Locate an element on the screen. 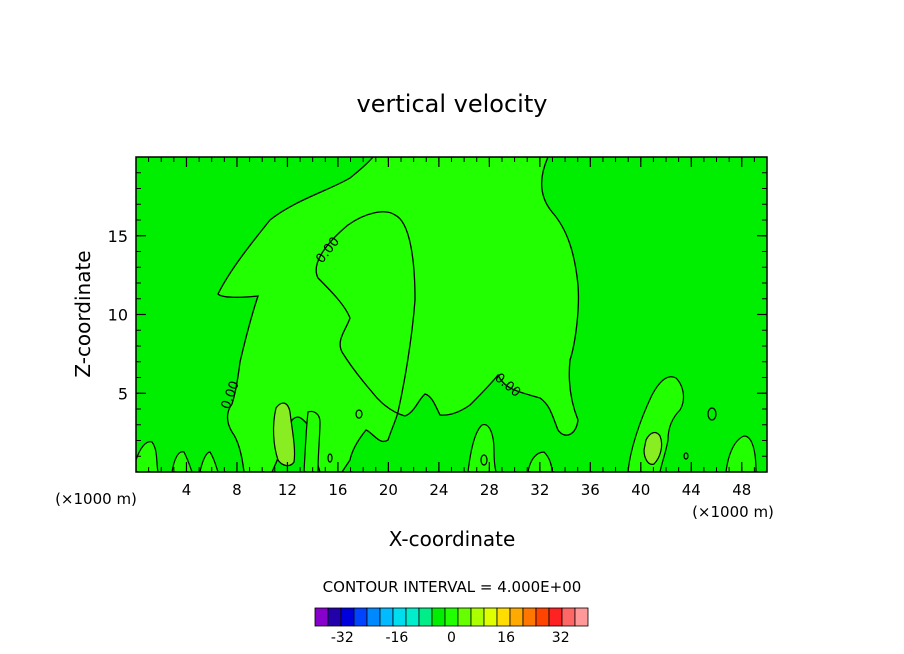 The width and height of the screenshot is (904, 654). x-axis-label: X-coordinate is located at coordinates (452, 539).